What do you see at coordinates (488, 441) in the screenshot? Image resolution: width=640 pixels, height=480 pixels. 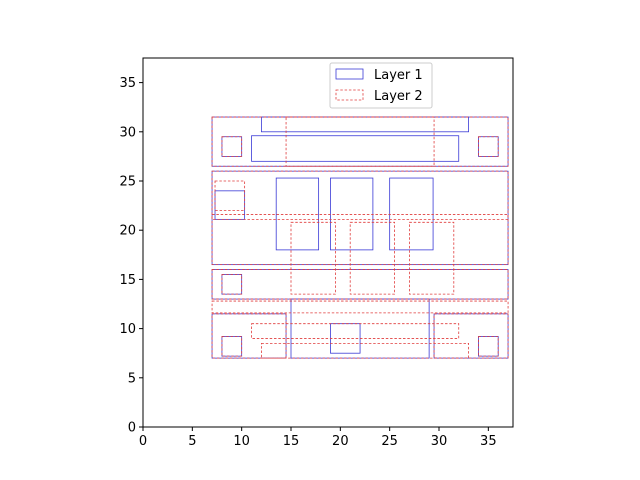 I see `x-tick-label-35: 35` at bounding box center [488, 441].